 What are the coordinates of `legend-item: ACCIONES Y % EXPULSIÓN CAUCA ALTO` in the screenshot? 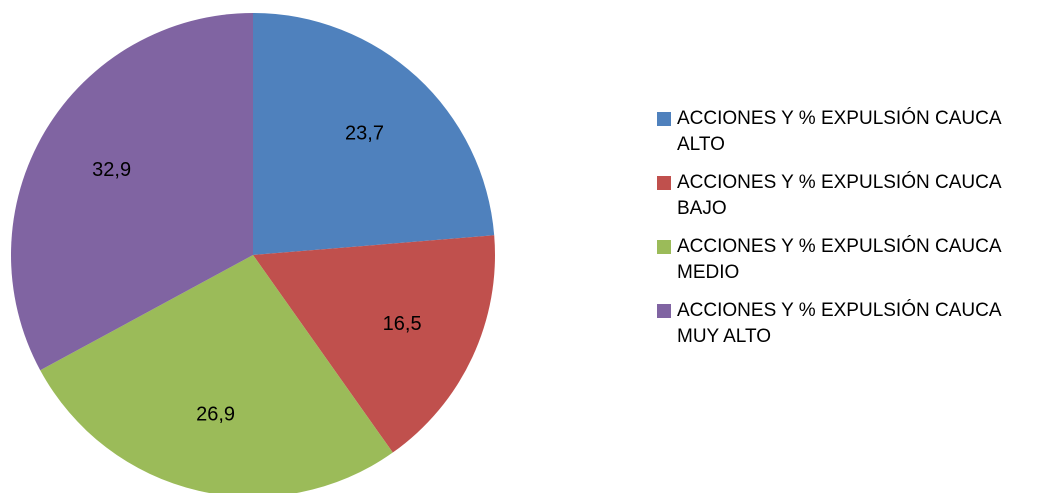 It's located at (849, 132).